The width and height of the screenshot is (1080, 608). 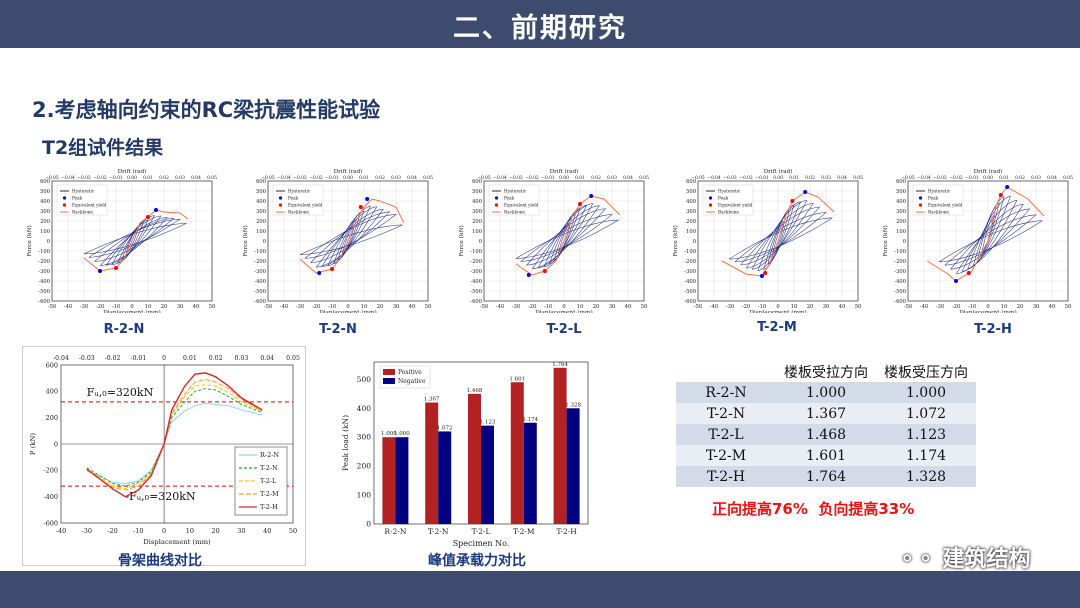 What do you see at coordinates (160, 561) in the screenshot?
I see `caption-skeleton: 骨架曲线对比` at bounding box center [160, 561].